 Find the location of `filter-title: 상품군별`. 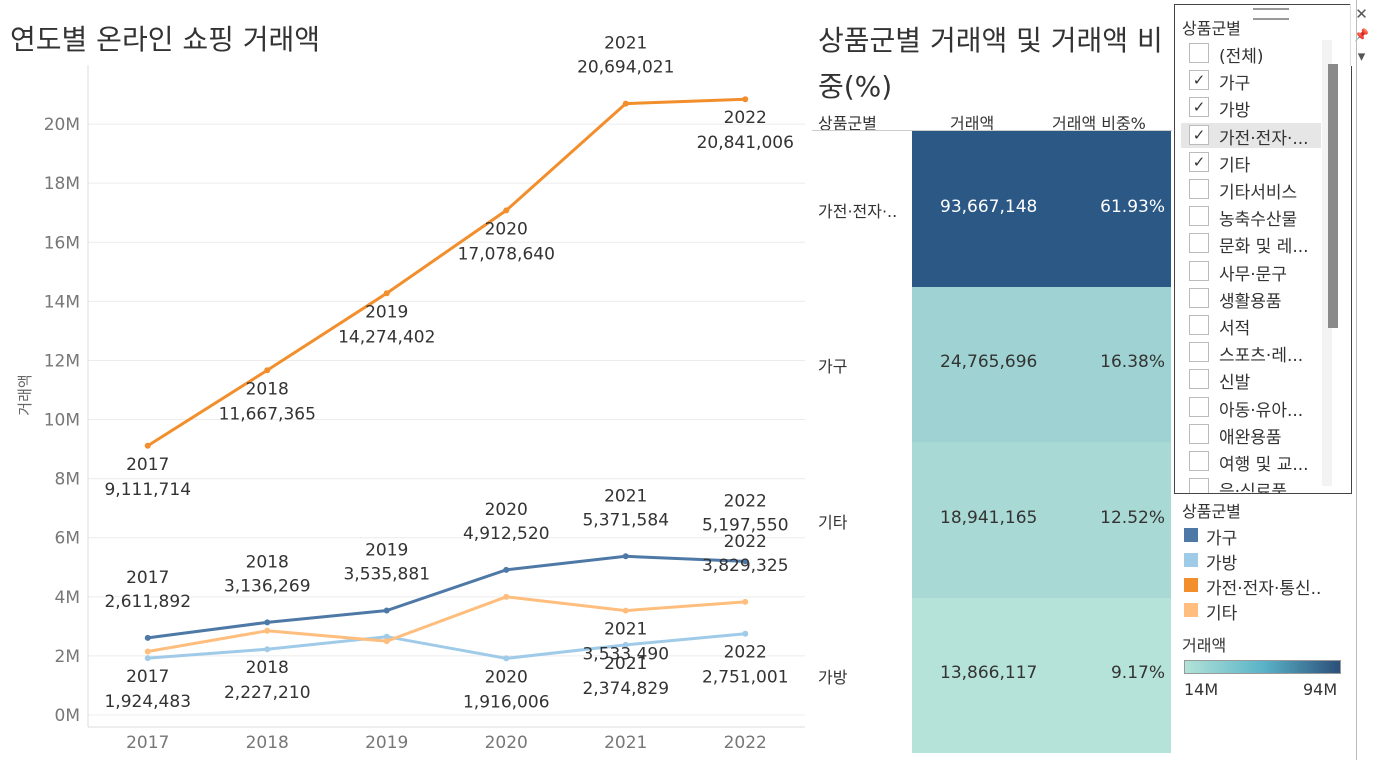

filter-title: 상품군별 is located at coordinates (1211, 28).